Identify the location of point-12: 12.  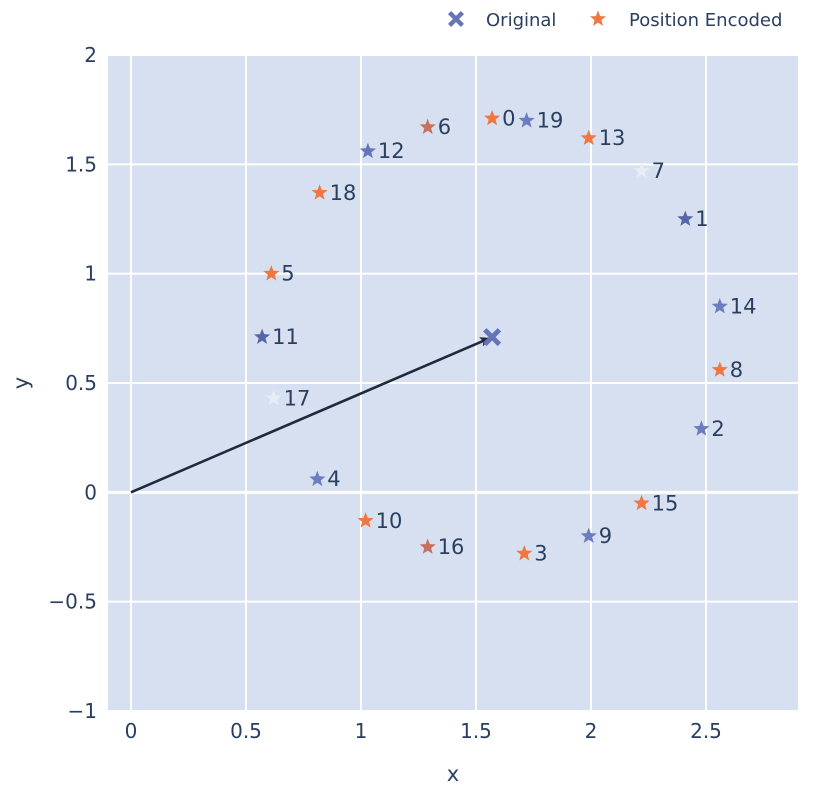
(382, 151).